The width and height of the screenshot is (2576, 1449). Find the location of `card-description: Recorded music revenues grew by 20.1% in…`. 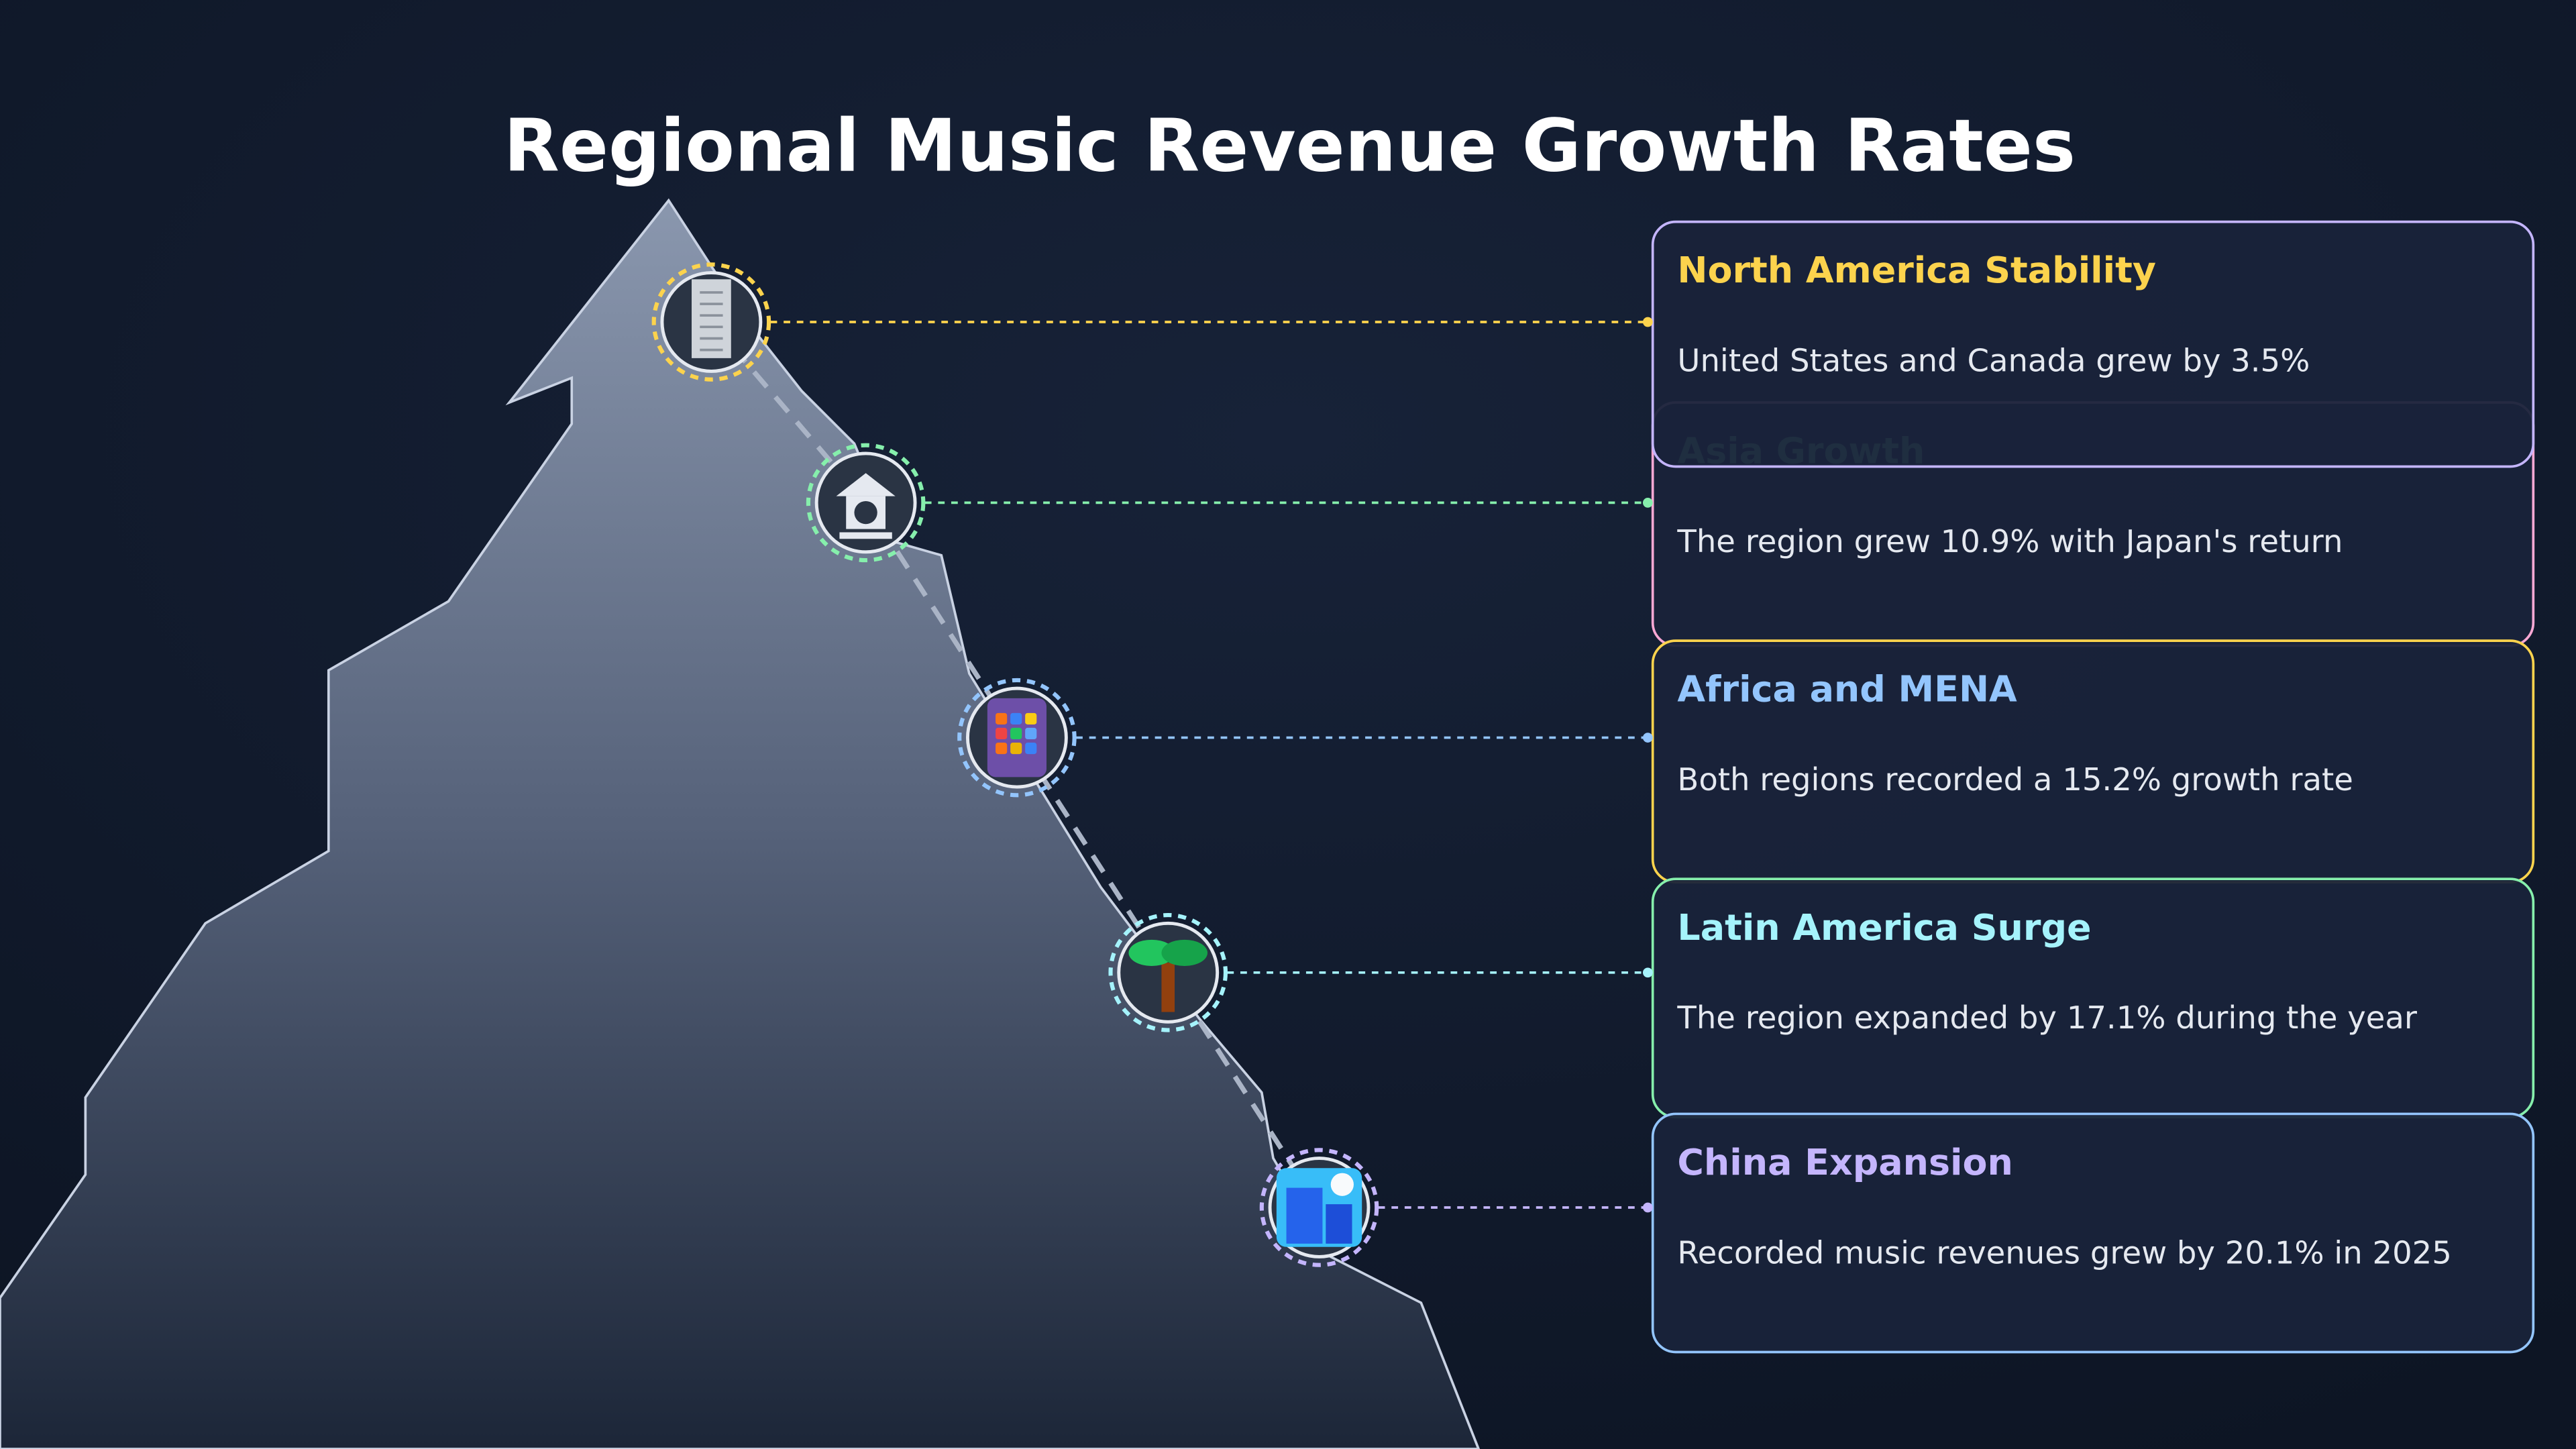

card-description: Recorded music revenues grew by 20.1% in… is located at coordinates (2064, 1252).